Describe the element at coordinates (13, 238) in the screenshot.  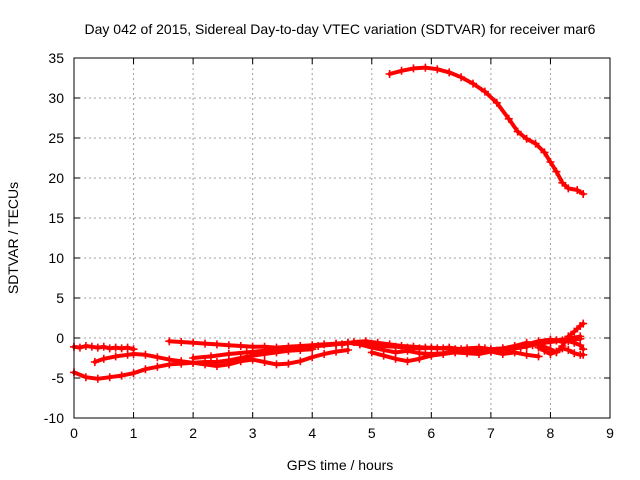
I see `y-axis-title: SDTVAR / TECUs` at that location.